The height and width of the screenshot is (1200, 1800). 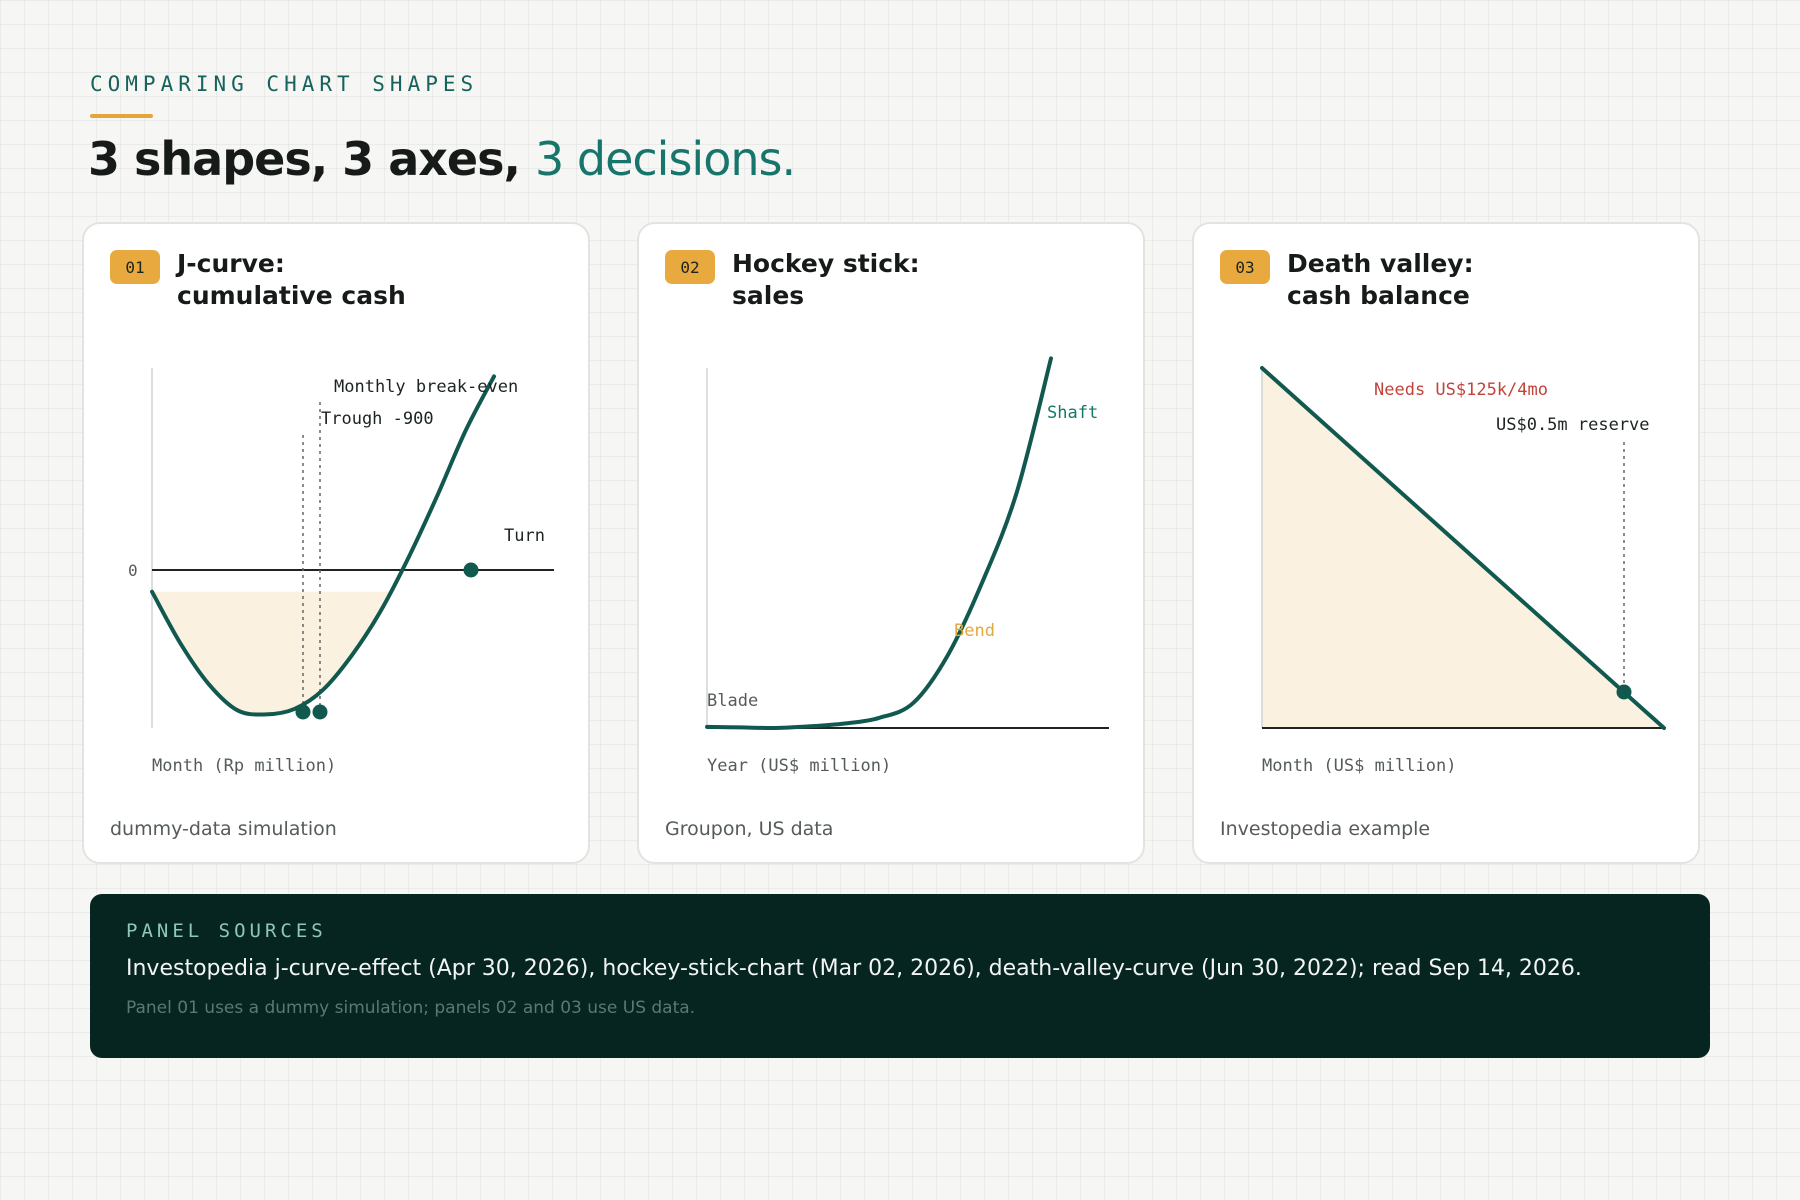 What do you see at coordinates (1380, 263) in the screenshot?
I see `panel-title-line1: Death valley:` at bounding box center [1380, 263].